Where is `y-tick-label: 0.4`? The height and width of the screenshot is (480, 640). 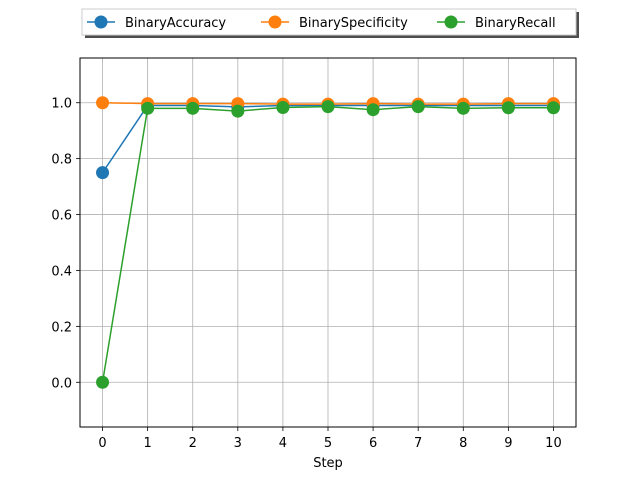 y-tick-label: 0.4 is located at coordinates (61, 271).